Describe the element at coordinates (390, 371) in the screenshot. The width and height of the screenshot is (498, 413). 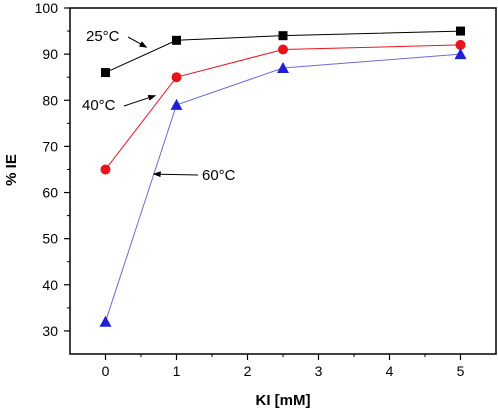
I see `x-tick-label: 4` at that location.